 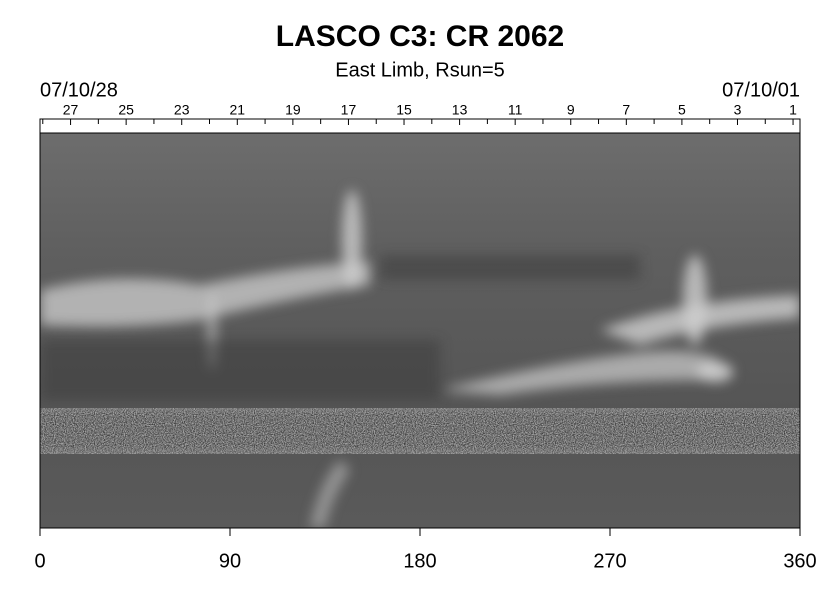 I want to click on day-tick-label: 27, so click(x=71, y=110).